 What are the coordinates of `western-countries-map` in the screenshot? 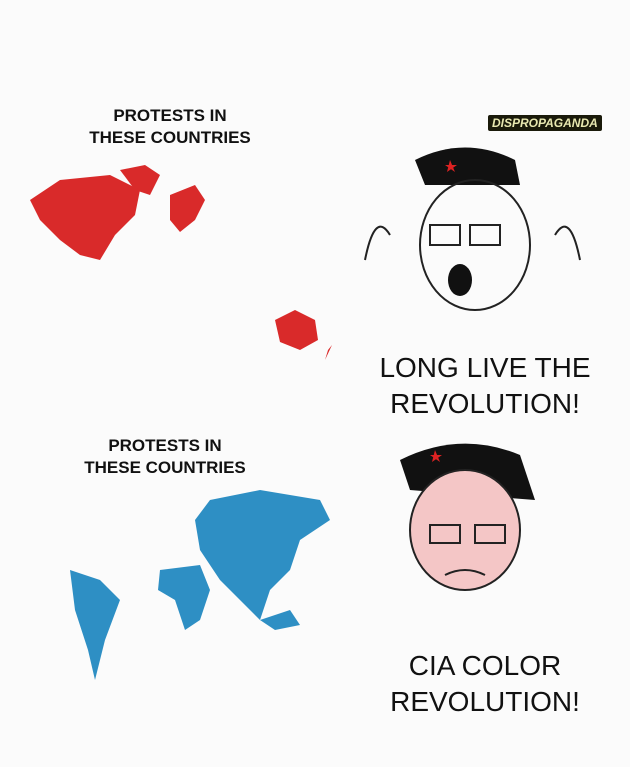 It's located at (181, 262).